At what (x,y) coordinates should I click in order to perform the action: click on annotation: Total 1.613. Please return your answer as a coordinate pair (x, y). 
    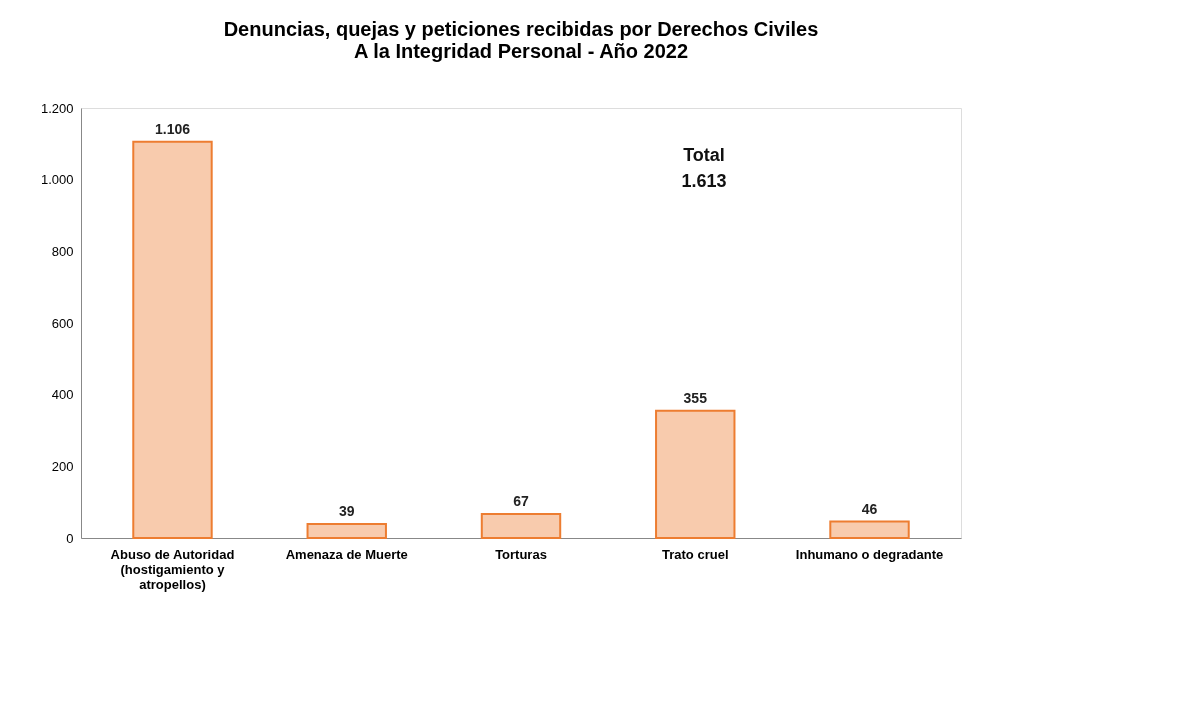
    Looking at the image, I should click on (704, 168).